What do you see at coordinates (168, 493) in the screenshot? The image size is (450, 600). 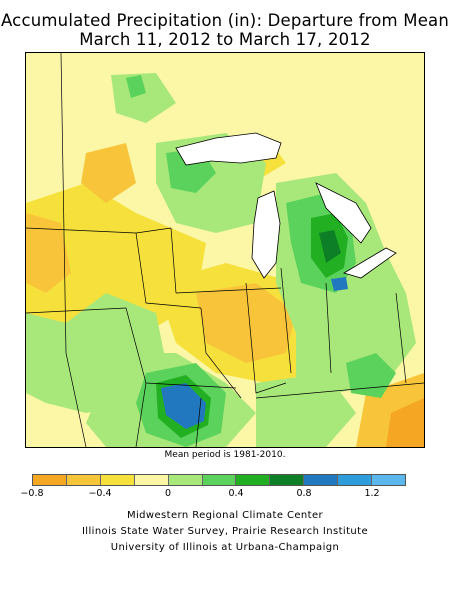 I see `legend-tick-label: 0` at bounding box center [168, 493].